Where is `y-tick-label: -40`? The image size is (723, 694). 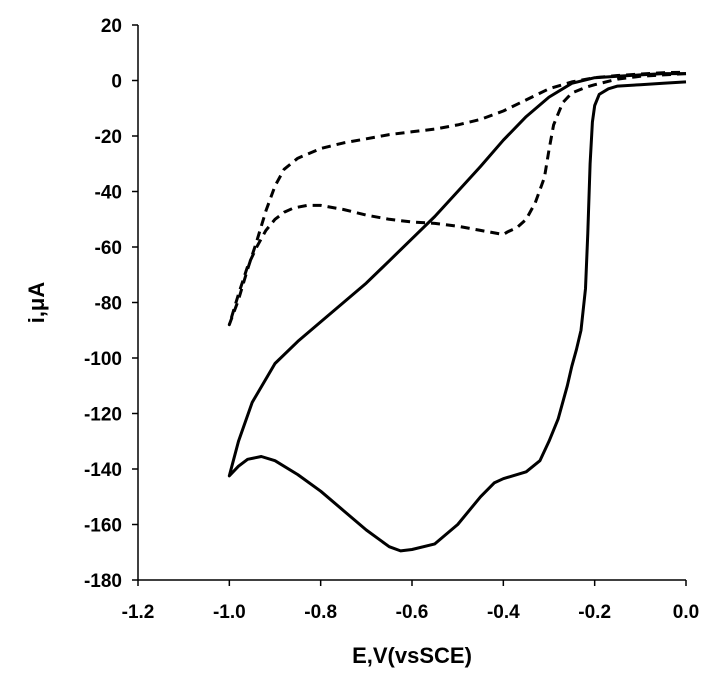
y-tick-label: -40 is located at coordinates (108, 193).